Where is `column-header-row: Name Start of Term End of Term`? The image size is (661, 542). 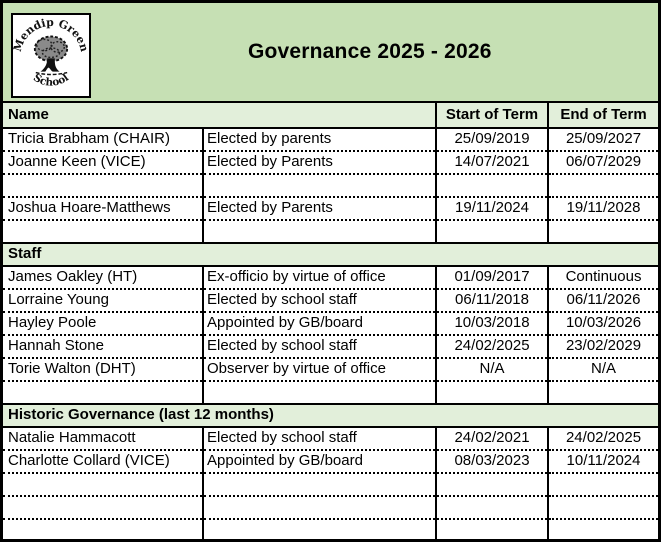 column-header-row: Name Start of Term End of Term is located at coordinates (330, 115).